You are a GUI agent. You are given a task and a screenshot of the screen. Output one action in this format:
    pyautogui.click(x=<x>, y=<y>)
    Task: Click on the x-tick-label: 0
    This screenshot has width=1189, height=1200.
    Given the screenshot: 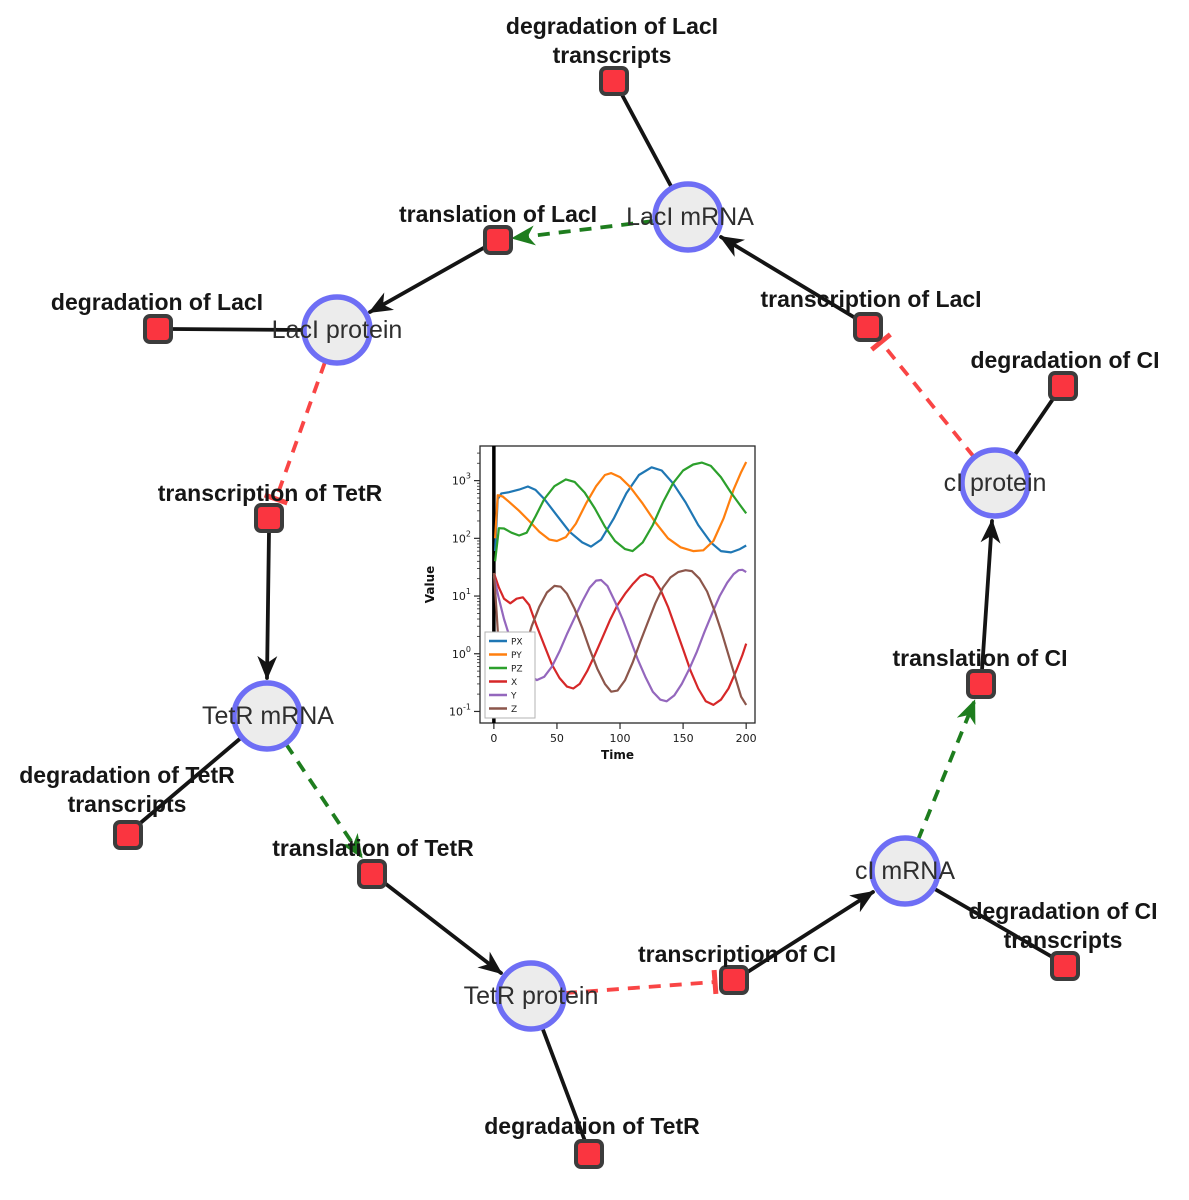 What is the action you would take?
    pyautogui.click(x=493, y=738)
    